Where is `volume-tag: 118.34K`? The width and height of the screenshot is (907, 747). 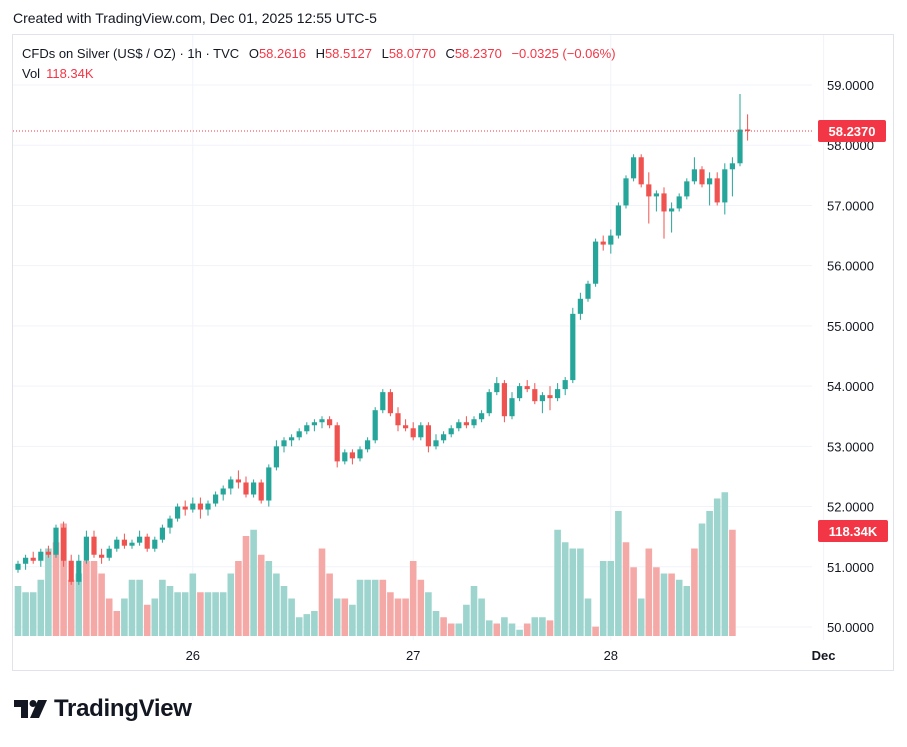 volume-tag: 118.34K is located at coordinates (853, 531).